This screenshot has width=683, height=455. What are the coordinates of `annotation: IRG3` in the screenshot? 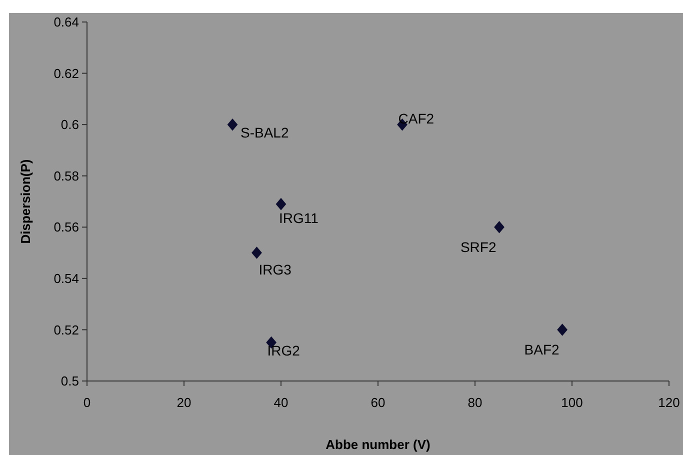 It's located at (275, 270).